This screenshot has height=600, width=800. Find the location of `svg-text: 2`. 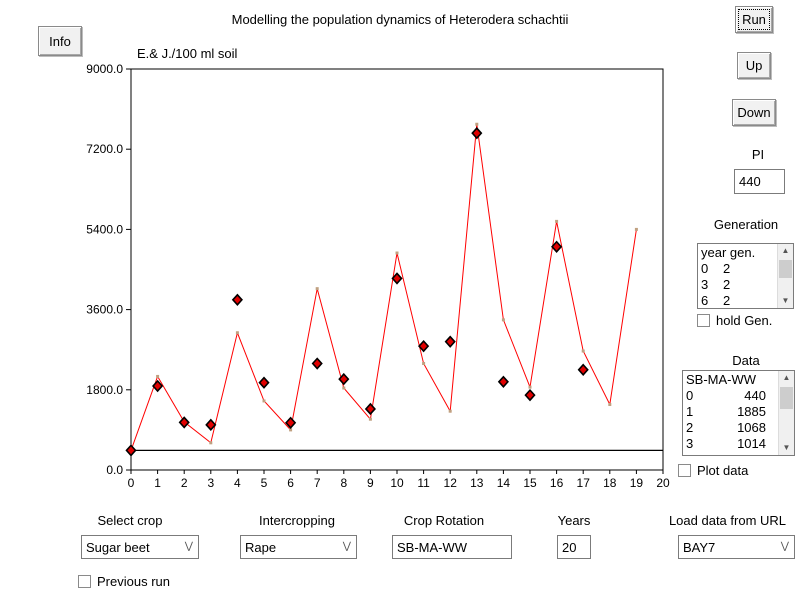

svg-text: 2 is located at coordinates (184, 483).